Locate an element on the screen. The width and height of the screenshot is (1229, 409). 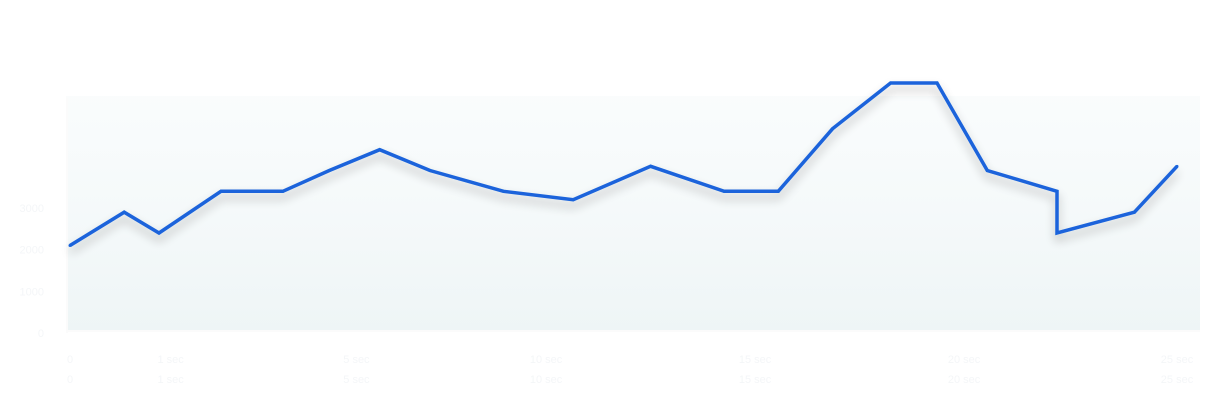
x-tick-label-top: 10 sec is located at coordinates (546, 360).